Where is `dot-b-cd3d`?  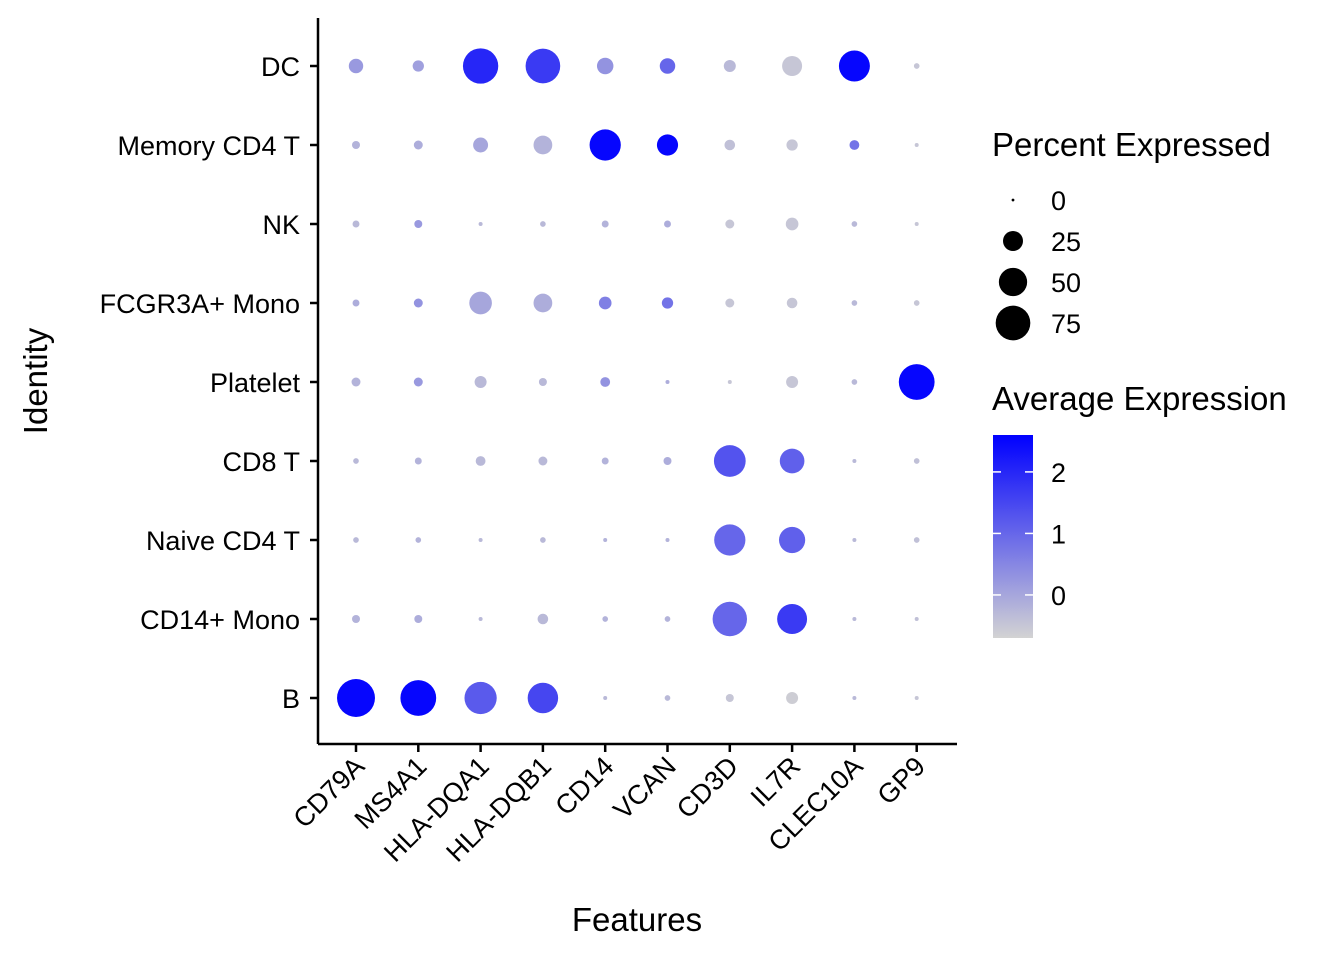 dot-b-cd3d is located at coordinates (729, 698).